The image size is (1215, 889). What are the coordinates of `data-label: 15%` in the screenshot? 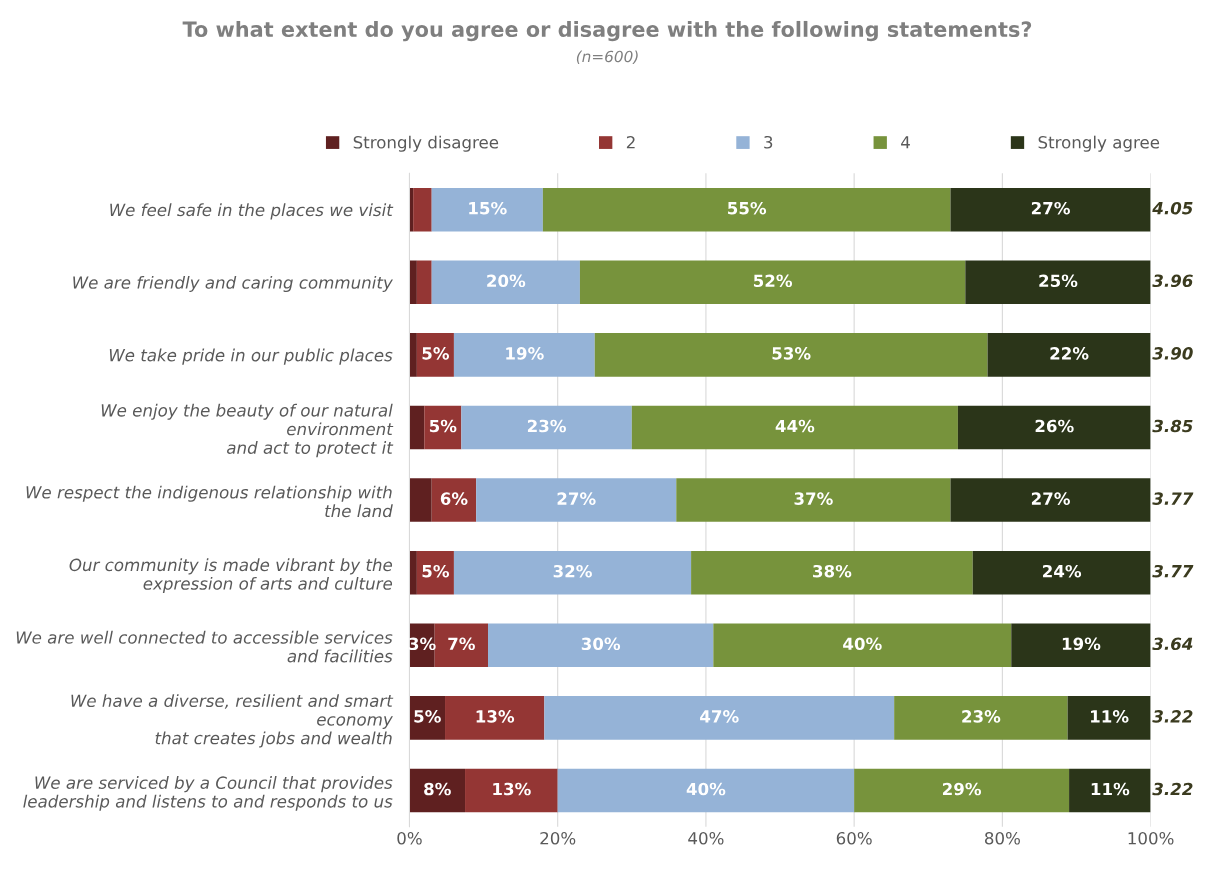 It's located at (488, 208).